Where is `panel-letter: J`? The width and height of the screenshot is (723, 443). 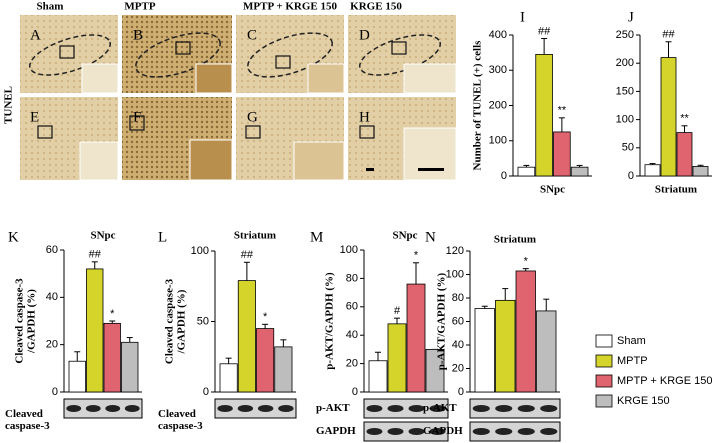
panel-letter: J is located at coordinates (631, 17).